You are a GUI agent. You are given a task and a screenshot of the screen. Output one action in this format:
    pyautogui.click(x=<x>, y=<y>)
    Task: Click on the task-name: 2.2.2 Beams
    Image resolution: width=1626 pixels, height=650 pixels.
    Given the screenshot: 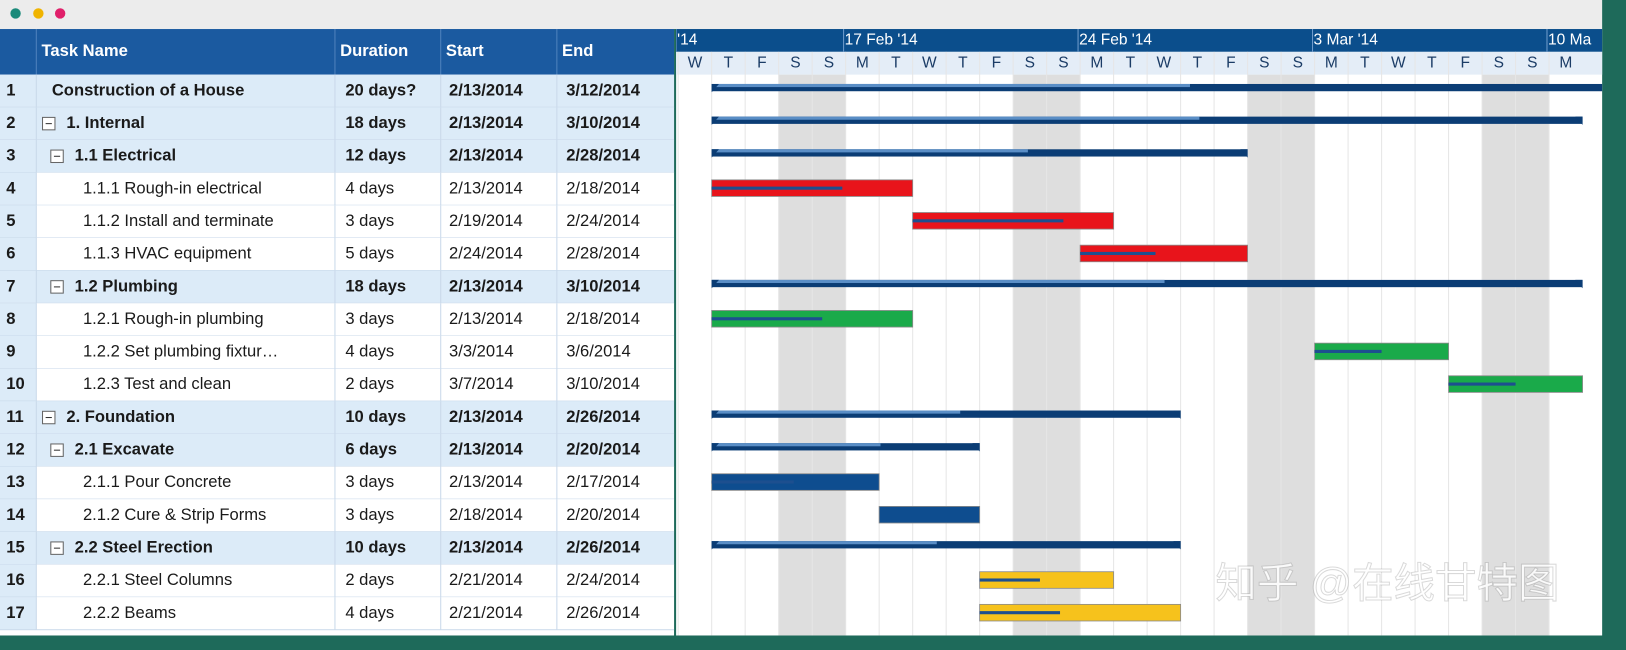 What is the action you would take?
    pyautogui.click(x=129, y=612)
    